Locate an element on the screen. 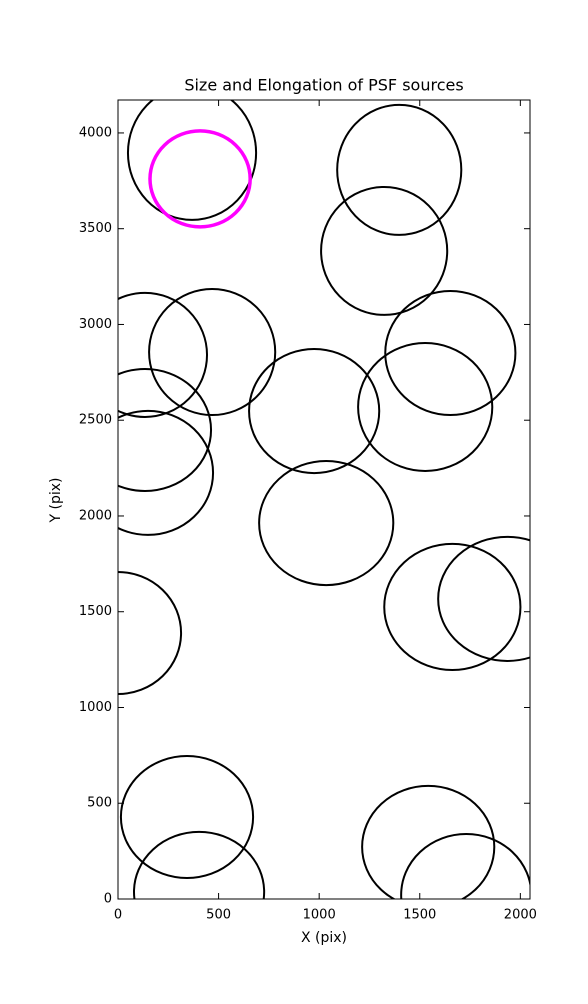  x-axis-label: X (pix) is located at coordinates (324, 938).